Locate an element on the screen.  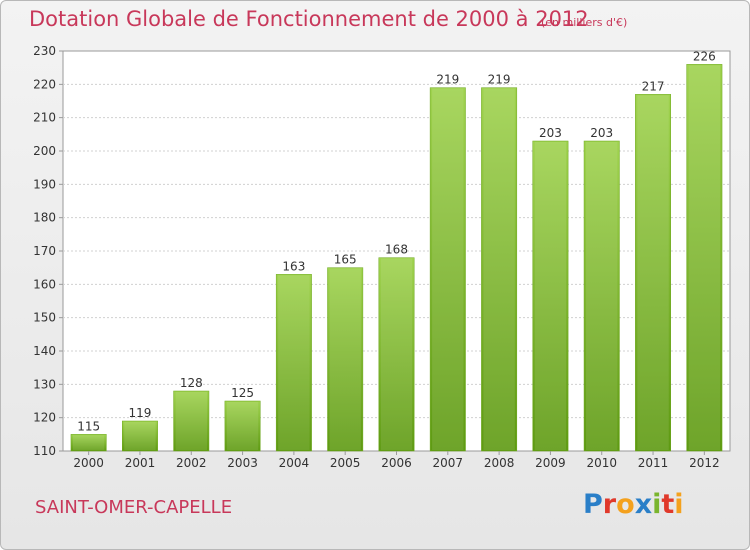
x-tick-label: 2009 is located at coordinates (550, 463).